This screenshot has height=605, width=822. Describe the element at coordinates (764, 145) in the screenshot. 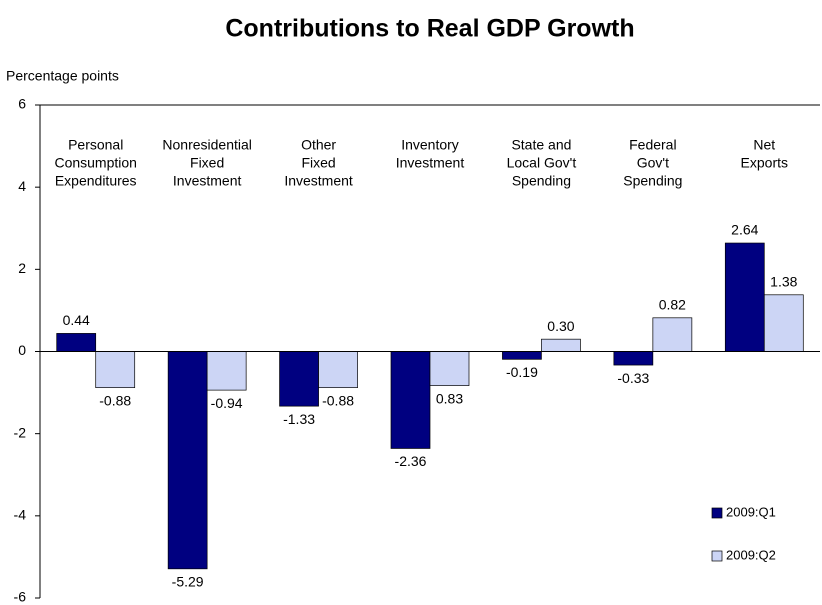

I see `category-label: Net` at that location.